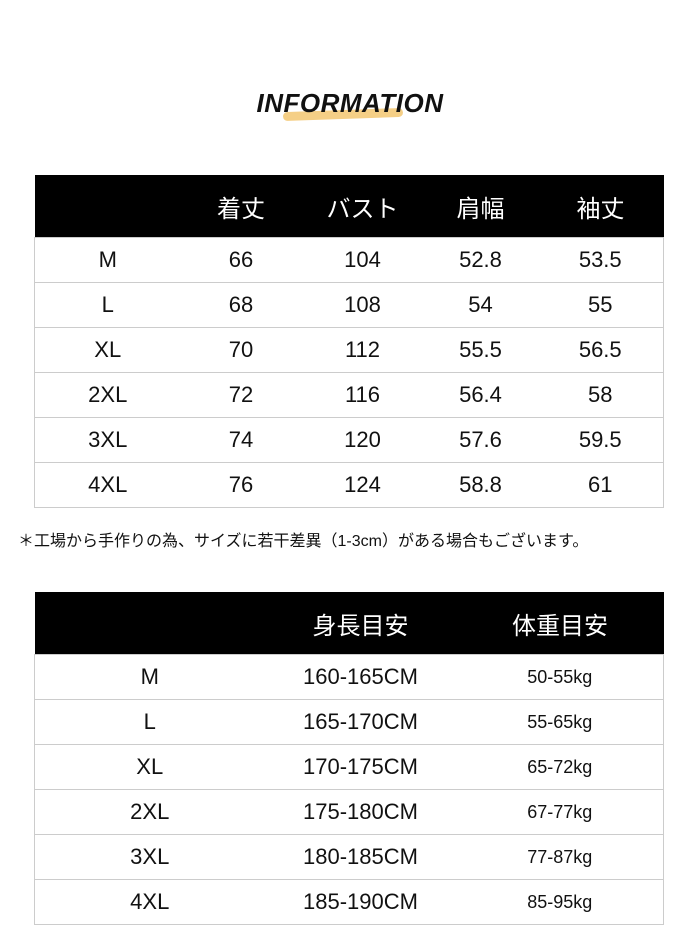 This screenshot has height=936, width=700. What do you see at coordinates (560, 722) in the screenshot?
I see `value-cell: 55-65kg` at bounding box center [560, 722].